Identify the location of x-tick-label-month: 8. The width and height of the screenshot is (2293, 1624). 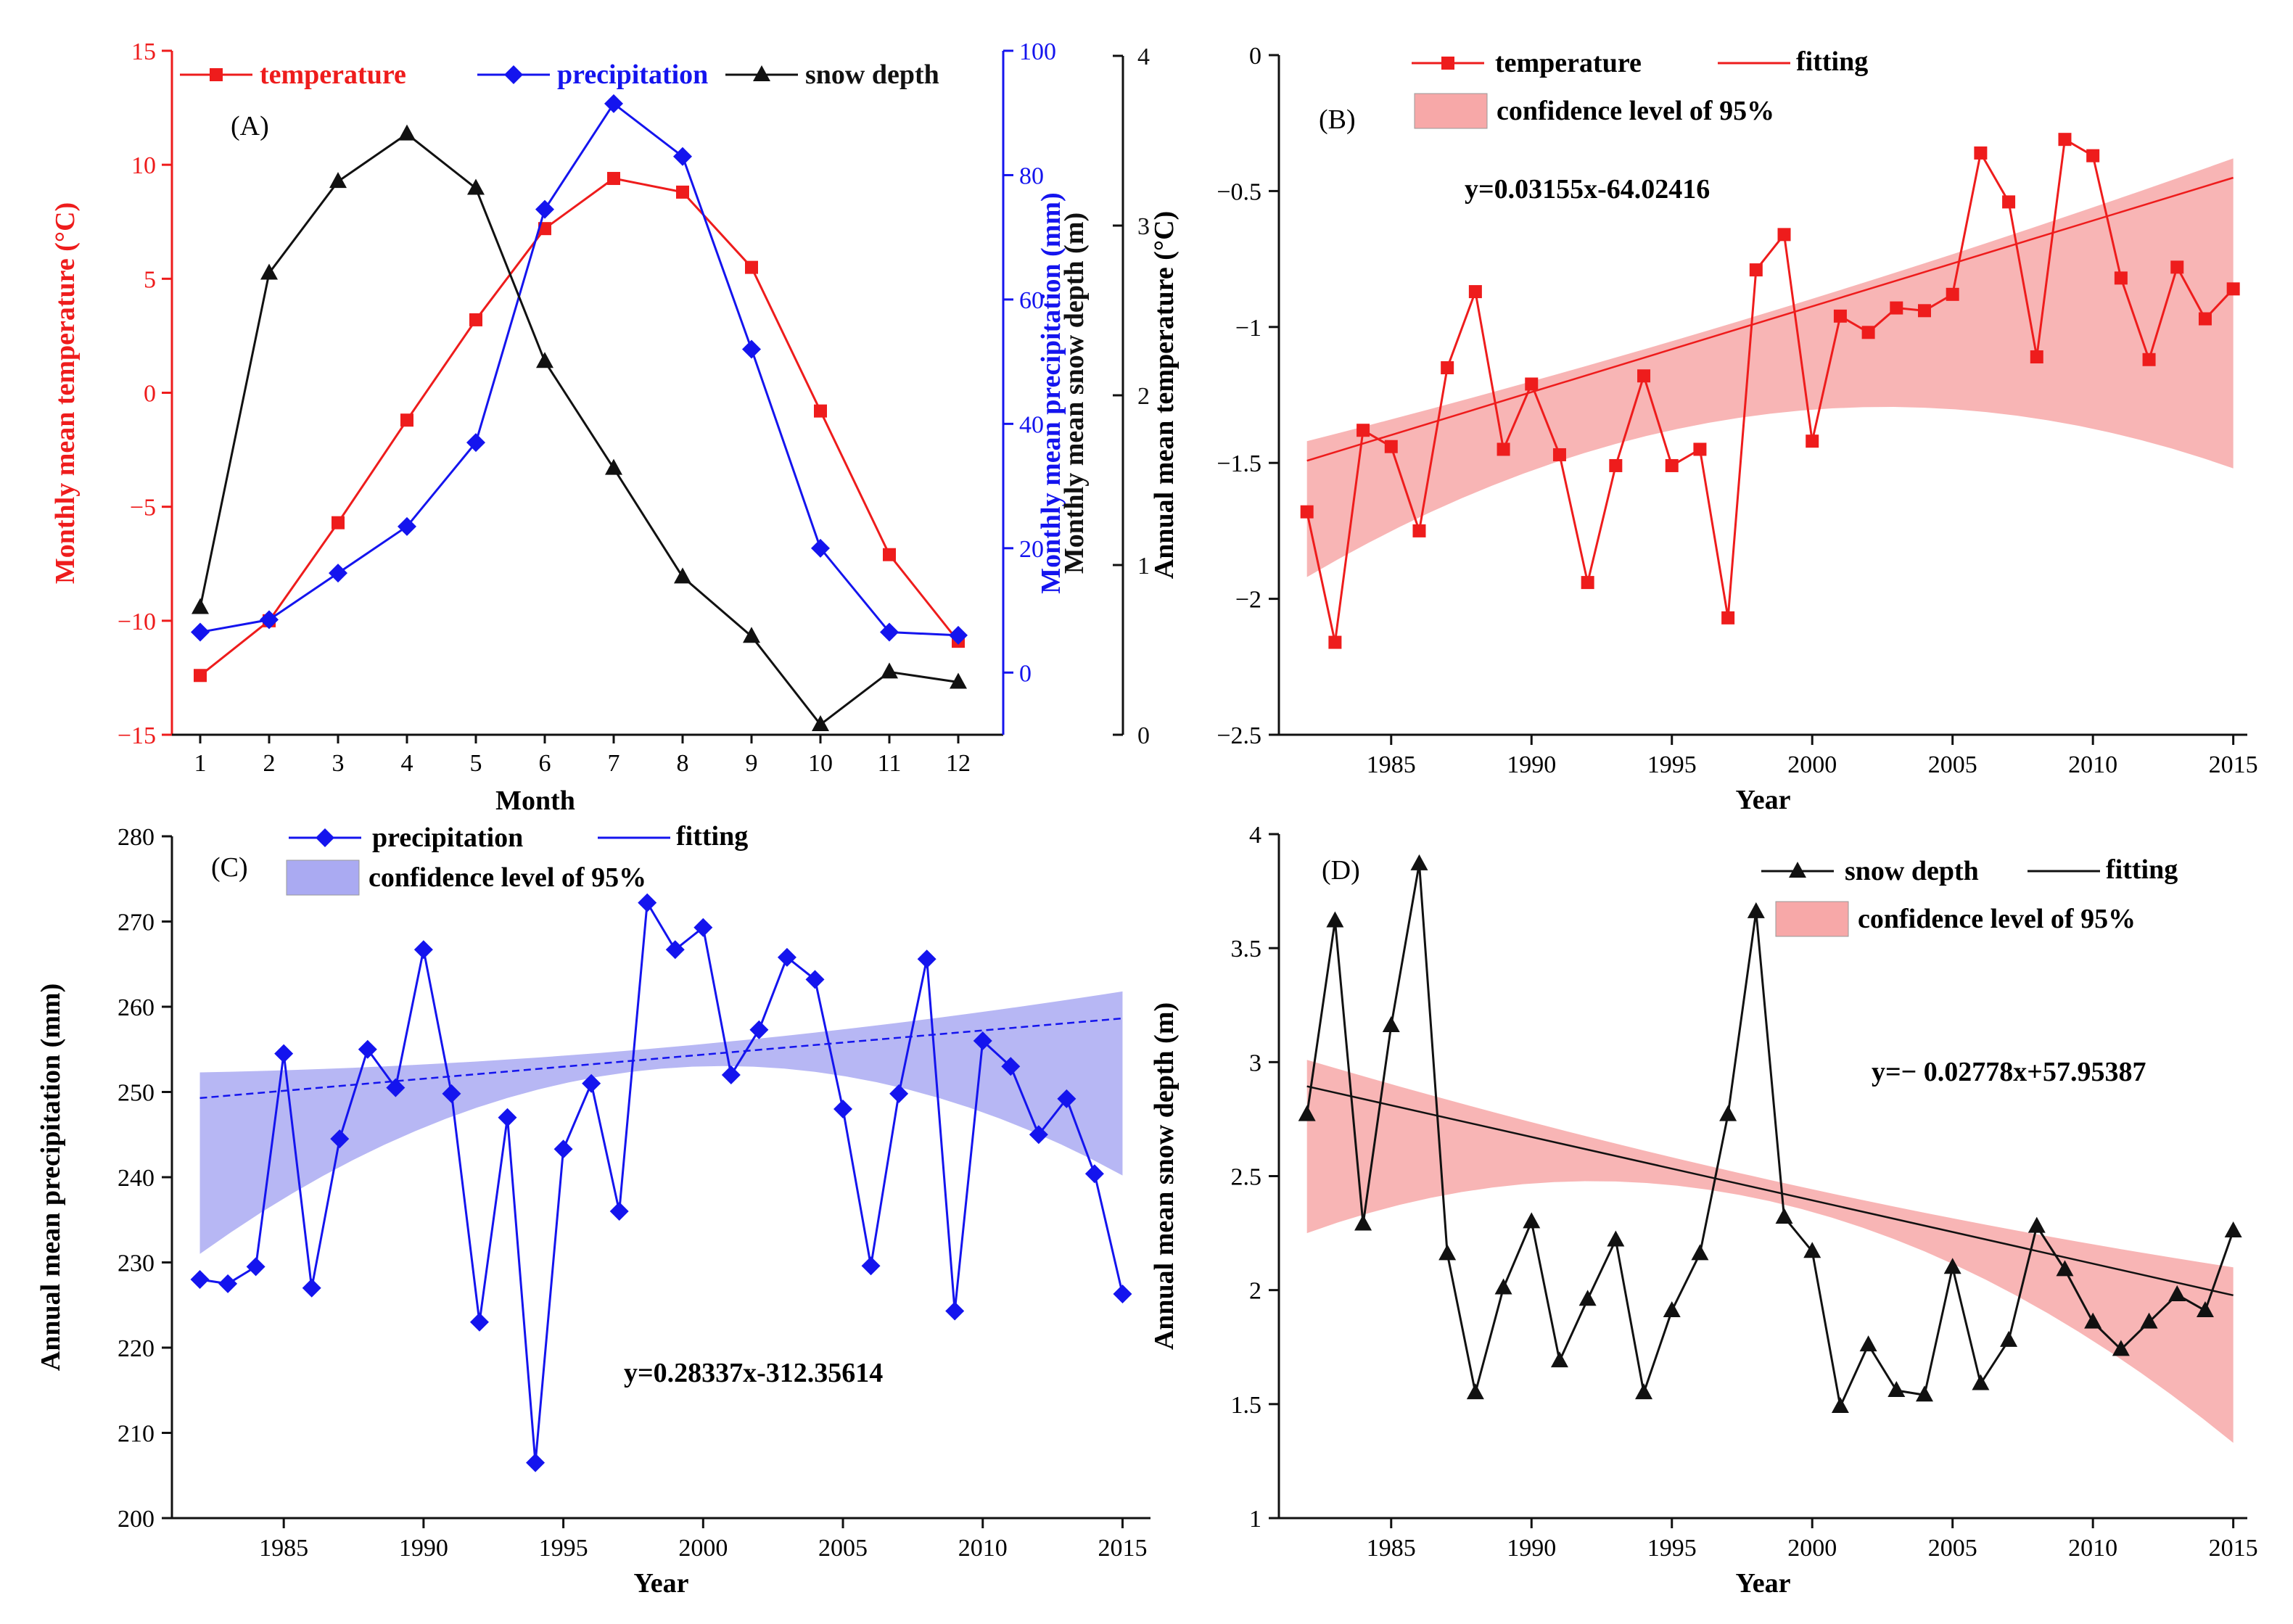
(683, 763).